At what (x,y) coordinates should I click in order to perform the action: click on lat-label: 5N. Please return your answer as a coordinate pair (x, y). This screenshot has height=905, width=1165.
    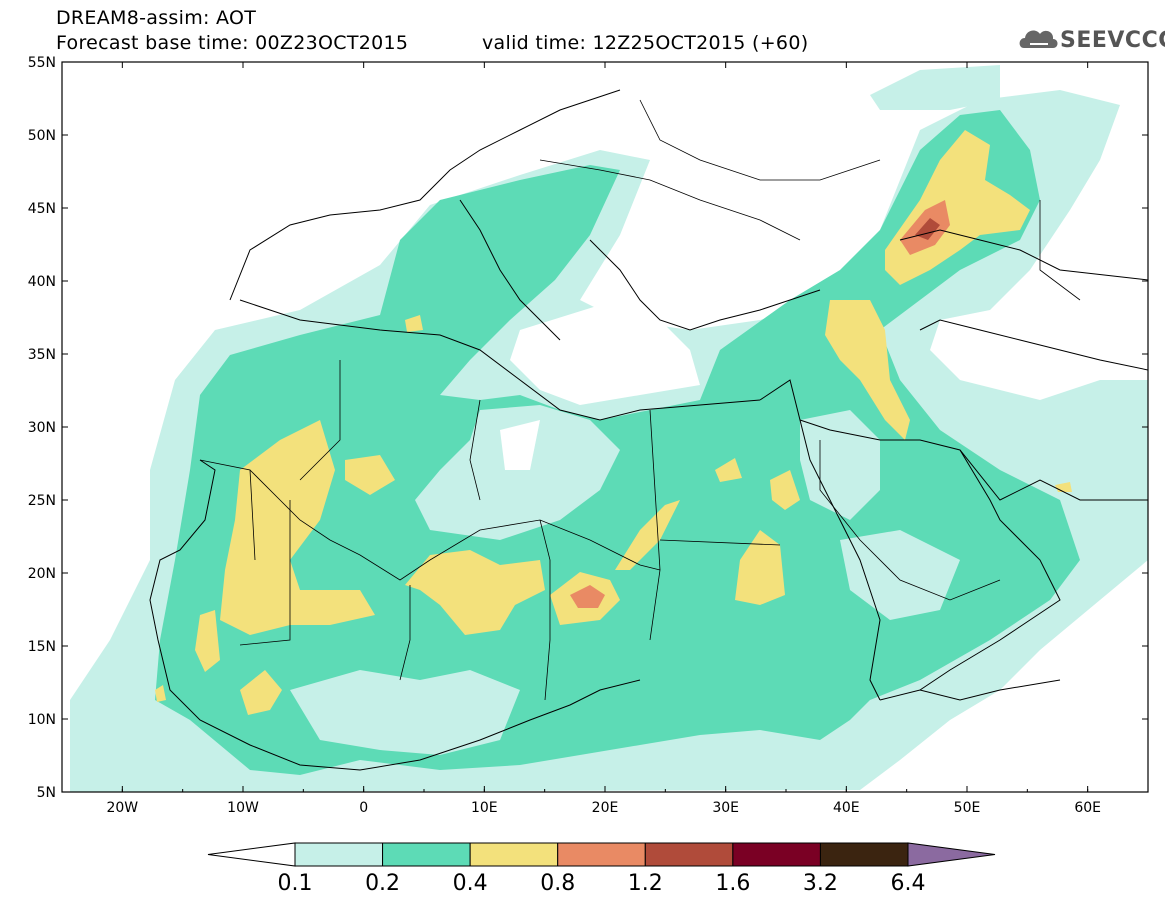
    Looking at the image, I should click on (46, 793).